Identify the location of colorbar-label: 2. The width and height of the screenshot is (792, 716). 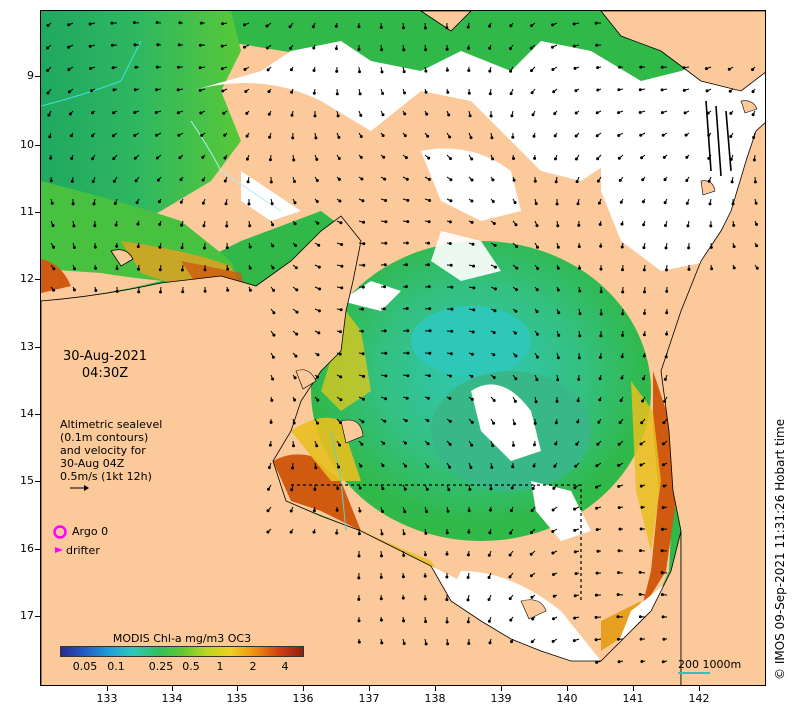
(253, 666).